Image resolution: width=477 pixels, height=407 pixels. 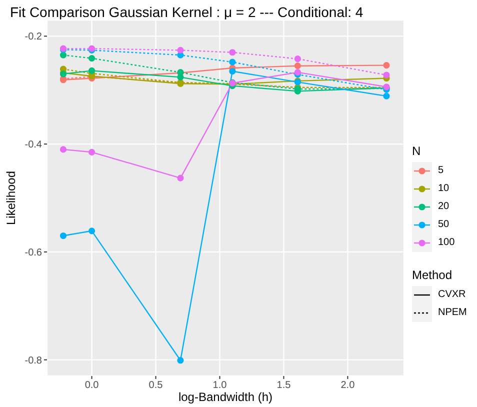 What do you see at coordinates (452, 312) in the screenshot?
I see `text: NPEM` at bounding box center [452, 312].